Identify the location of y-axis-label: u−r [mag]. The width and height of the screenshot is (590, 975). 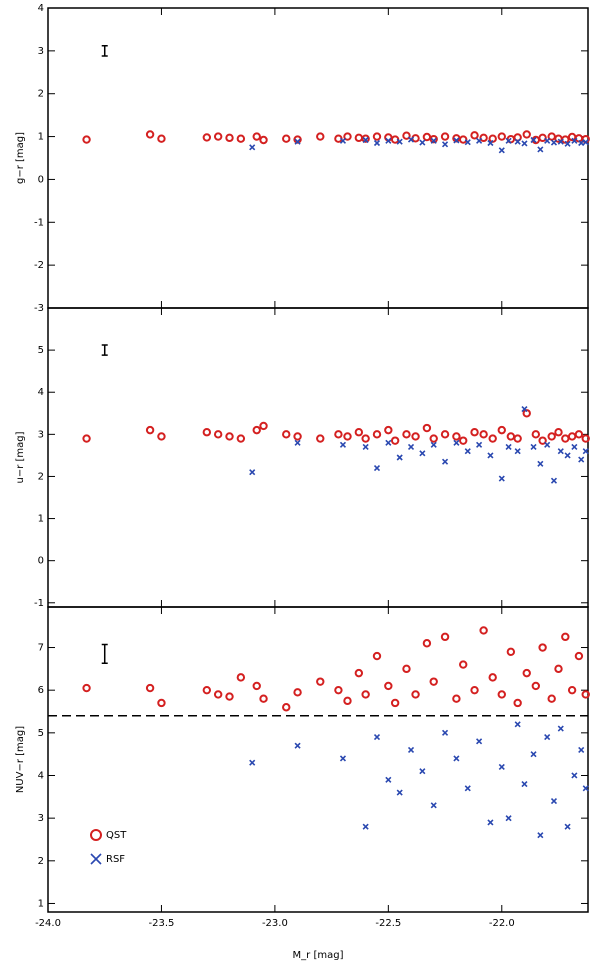
(20, 457).